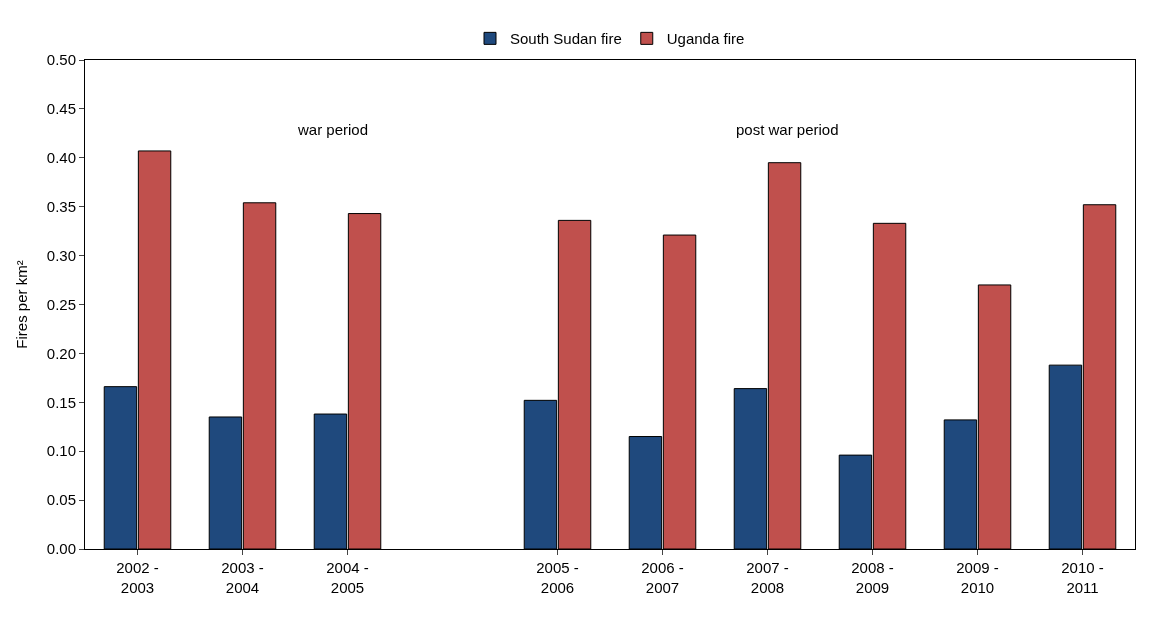 The width and height of the screenshot is (1155, 624). Describe the element at coordinates (347, 577) in the screenshot. I see `x-tick-label: 2004 - 2005` at that location.